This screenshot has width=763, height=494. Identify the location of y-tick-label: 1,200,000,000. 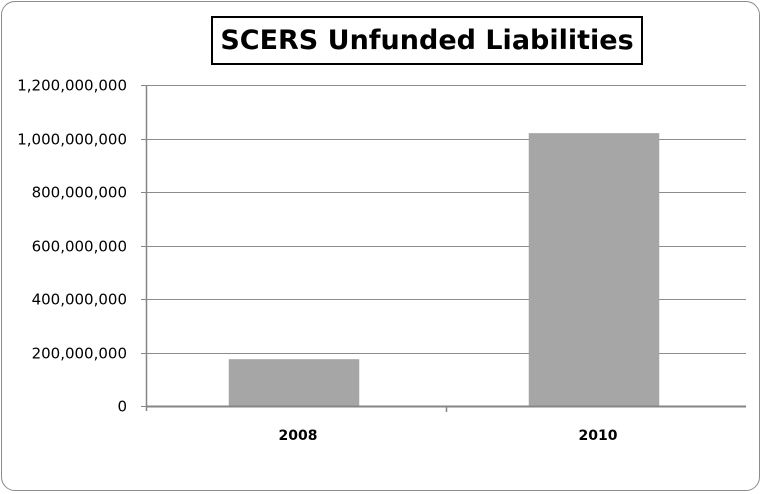
(72, 86).